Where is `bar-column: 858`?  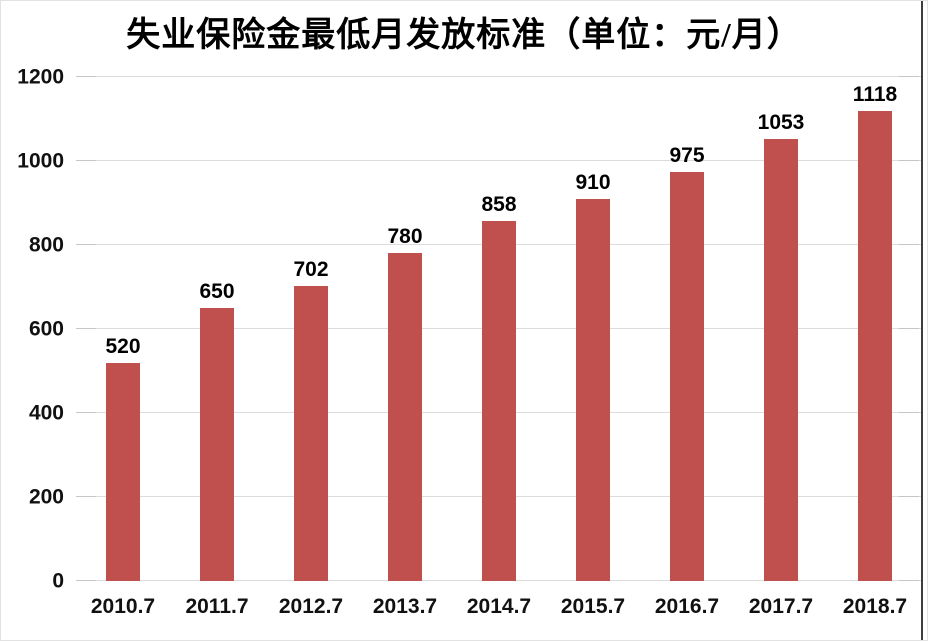 bar-column: 858 is located at coordinates (499, 329).